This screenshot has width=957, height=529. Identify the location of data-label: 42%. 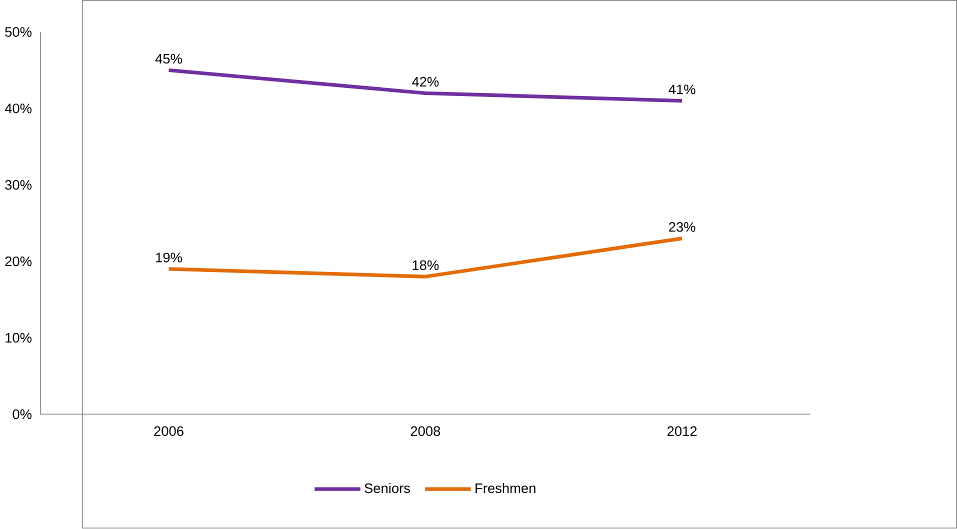
(425, 82).